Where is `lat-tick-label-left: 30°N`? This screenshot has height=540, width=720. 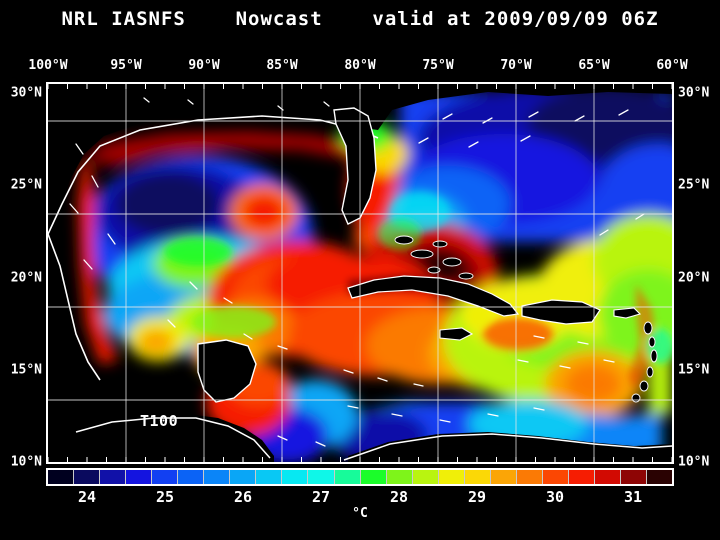
lat-tick-label-left: 30°N is located at coordinates (26, 93).